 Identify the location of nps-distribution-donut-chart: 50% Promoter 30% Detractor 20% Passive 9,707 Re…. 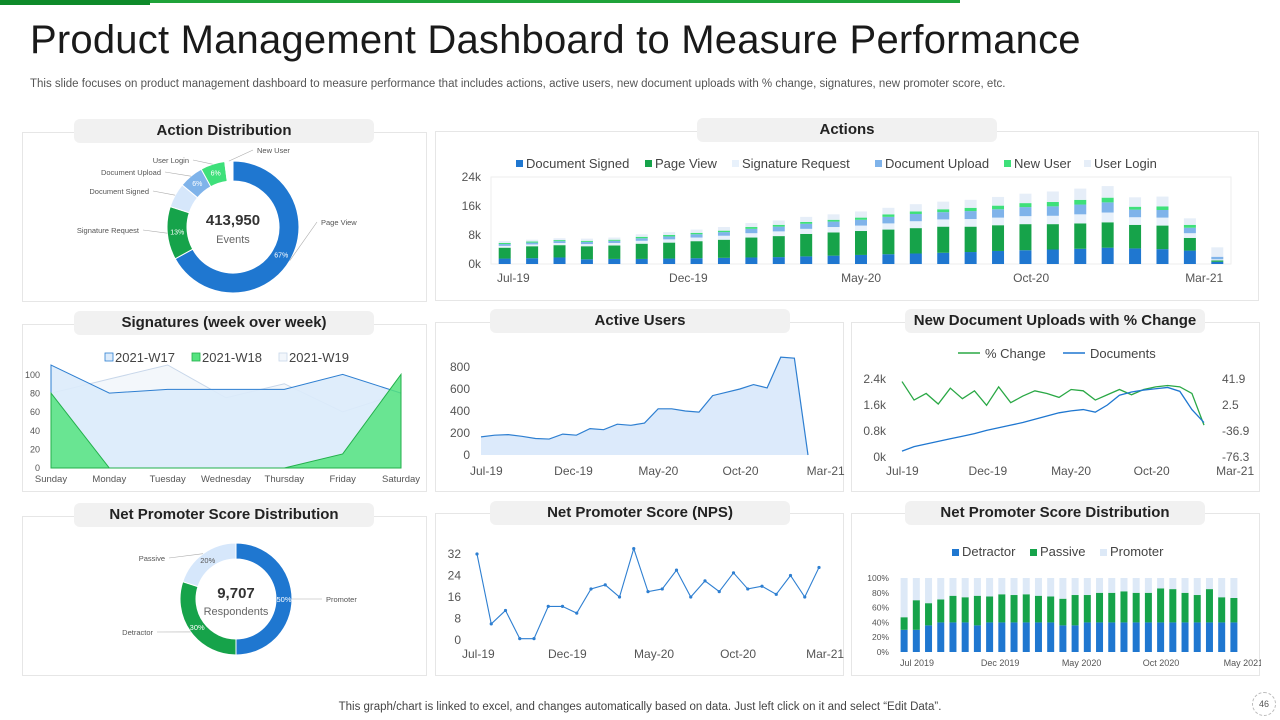
(225, 597).